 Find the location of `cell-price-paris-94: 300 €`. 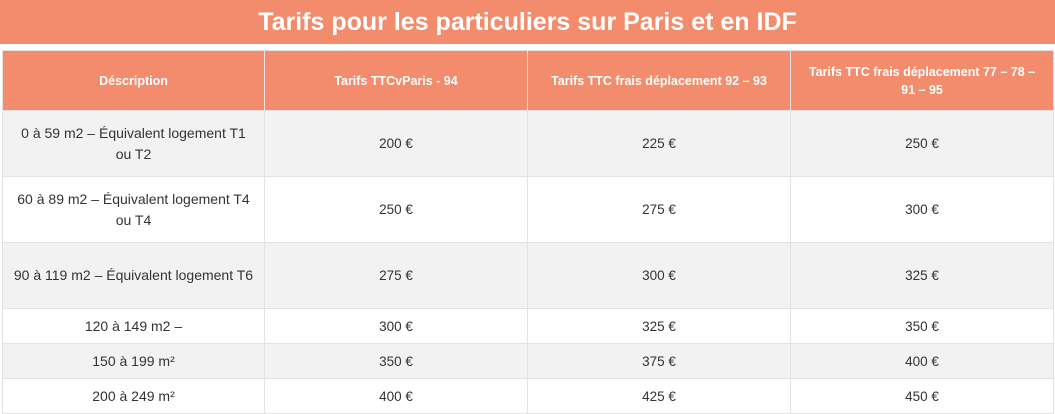

cell-price-paris-94: 300 € is located at coordinates (396, 326).